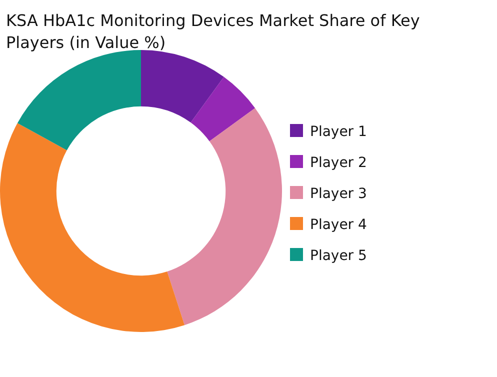  Describe the element at coordinates (338, 194) in the screenshot. I see `legend-label: Player 3` at that location.